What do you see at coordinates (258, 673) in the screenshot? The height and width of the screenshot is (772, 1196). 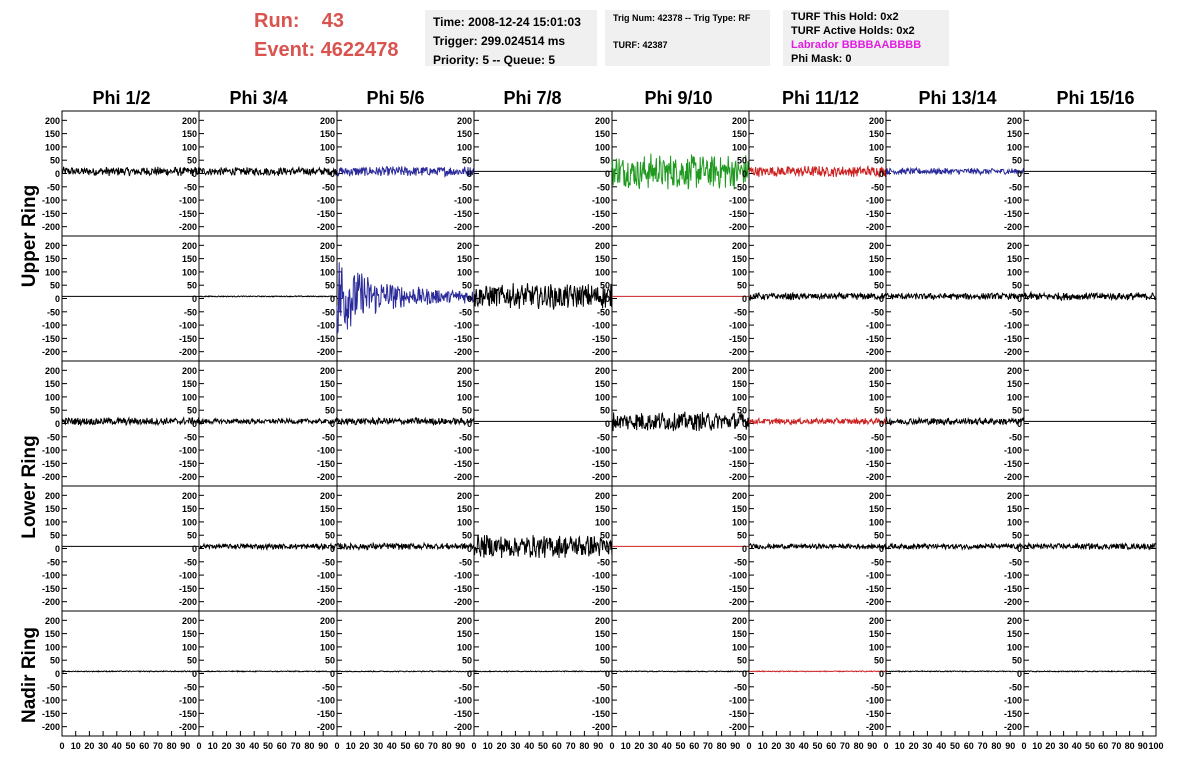 I see `panel-r4-c1: 200 150 100 50 0 -50 -100 -150 -200` at bounding box center [258, 673].